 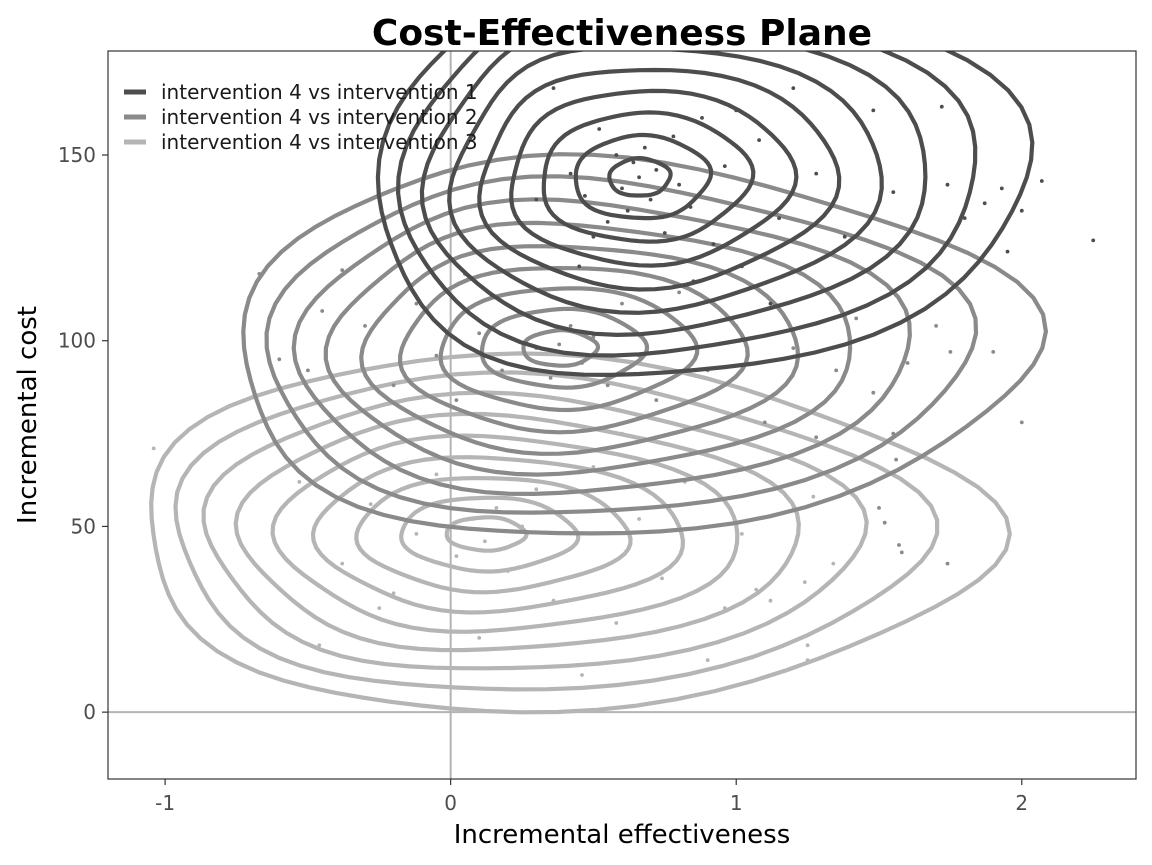 What do you see at coordinates (319, 142) in the screenshot?
I see `legend-label-3: intervention 4 vs intervention 3` at bounding box center [319, 142].